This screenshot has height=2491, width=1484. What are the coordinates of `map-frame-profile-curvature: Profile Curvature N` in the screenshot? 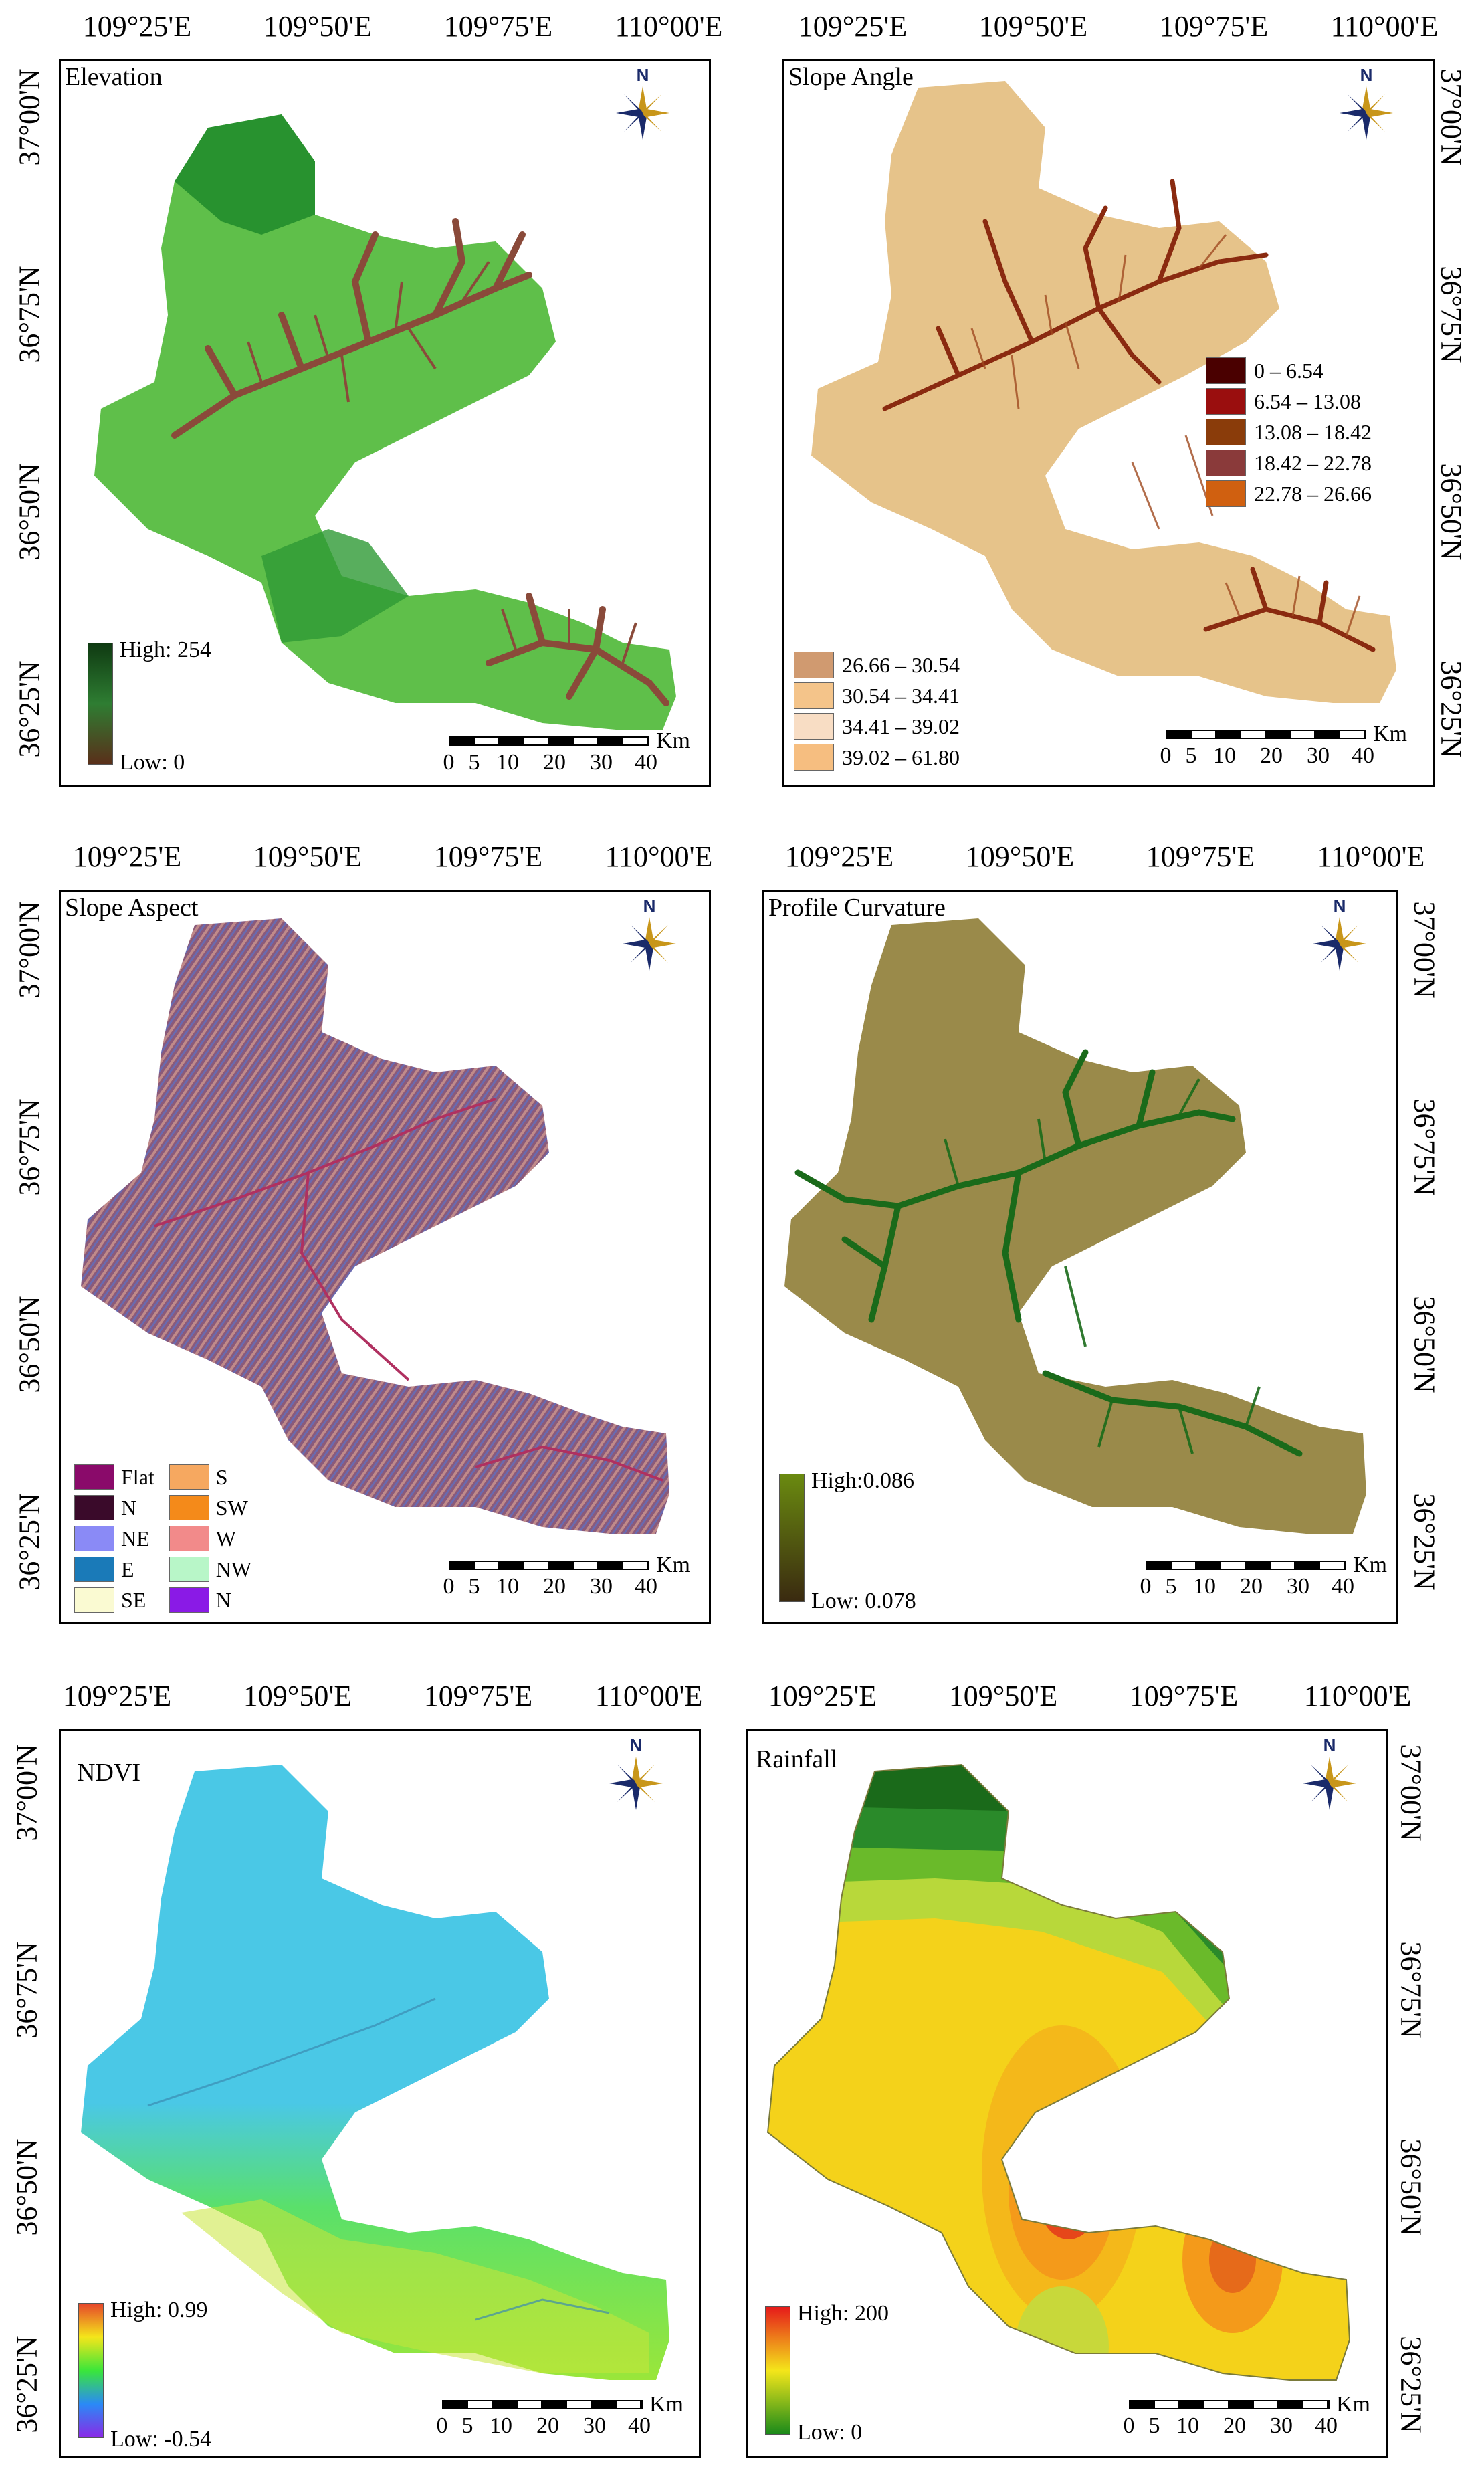 It's located at (1080, 1257).